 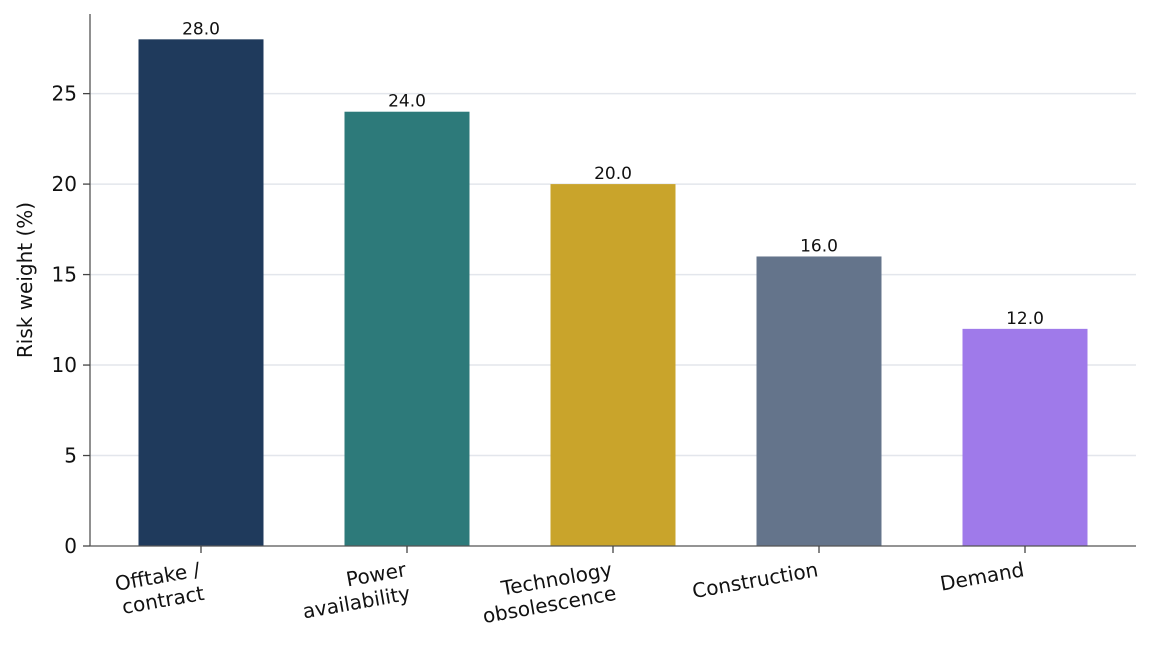 I want to click on x-tick-label-line: Construction, so click(x=755, y=580).